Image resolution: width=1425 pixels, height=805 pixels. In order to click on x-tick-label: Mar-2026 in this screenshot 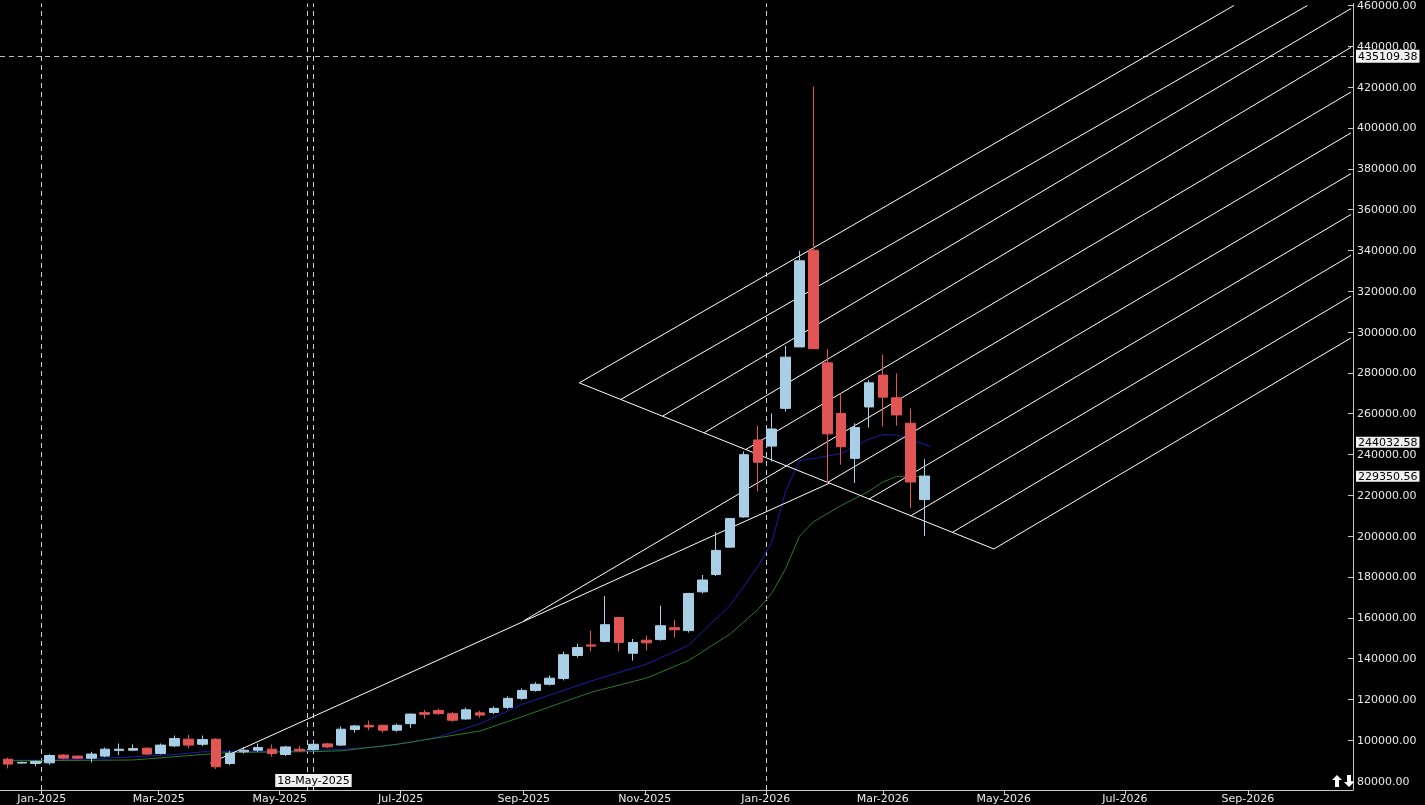, I will do `click(882, 798)`.